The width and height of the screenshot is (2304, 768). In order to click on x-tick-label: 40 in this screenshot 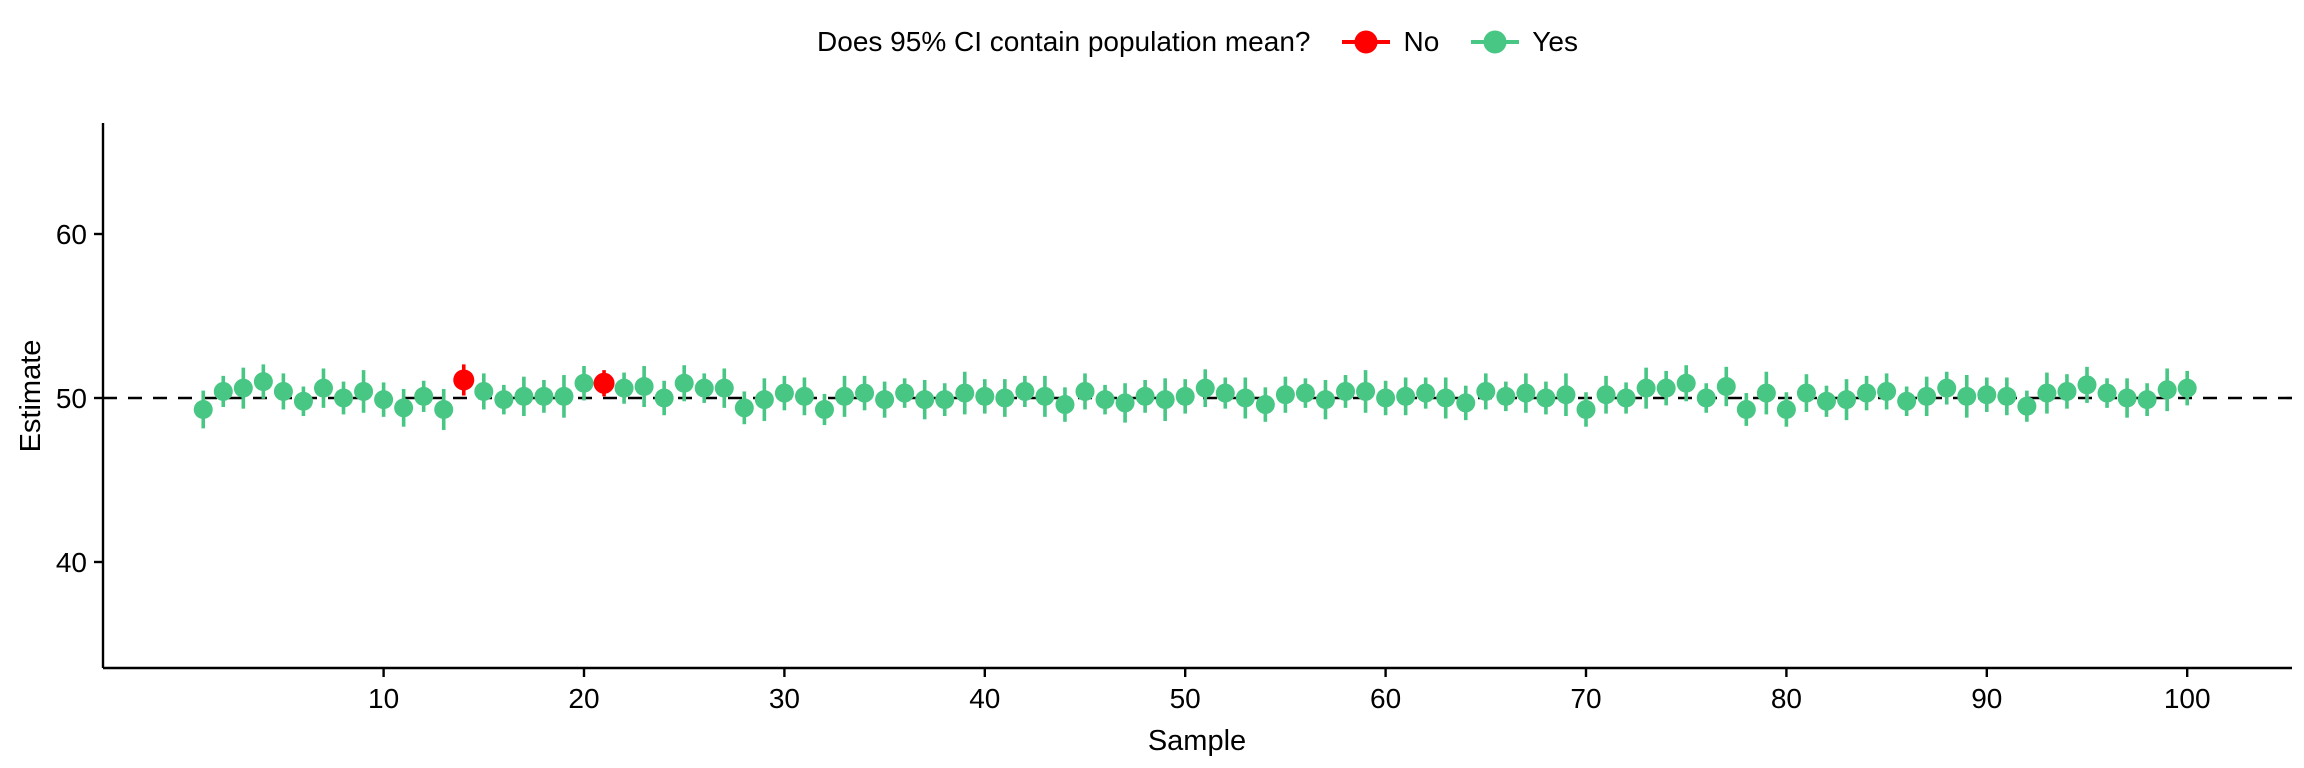, I will do `click(984, 698)`.